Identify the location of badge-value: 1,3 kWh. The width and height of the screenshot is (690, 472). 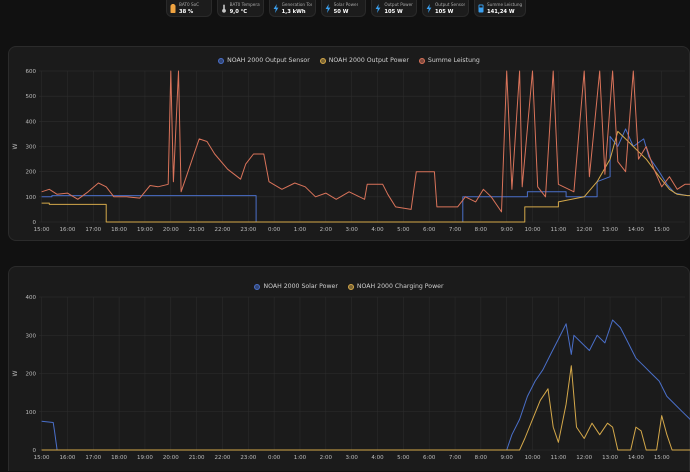
(293, 11).